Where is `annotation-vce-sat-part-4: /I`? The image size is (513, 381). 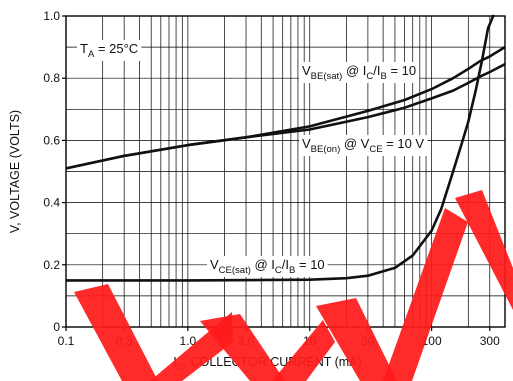 annotation-vce-sat-part-4: /I is located at coordinates (285, 264).